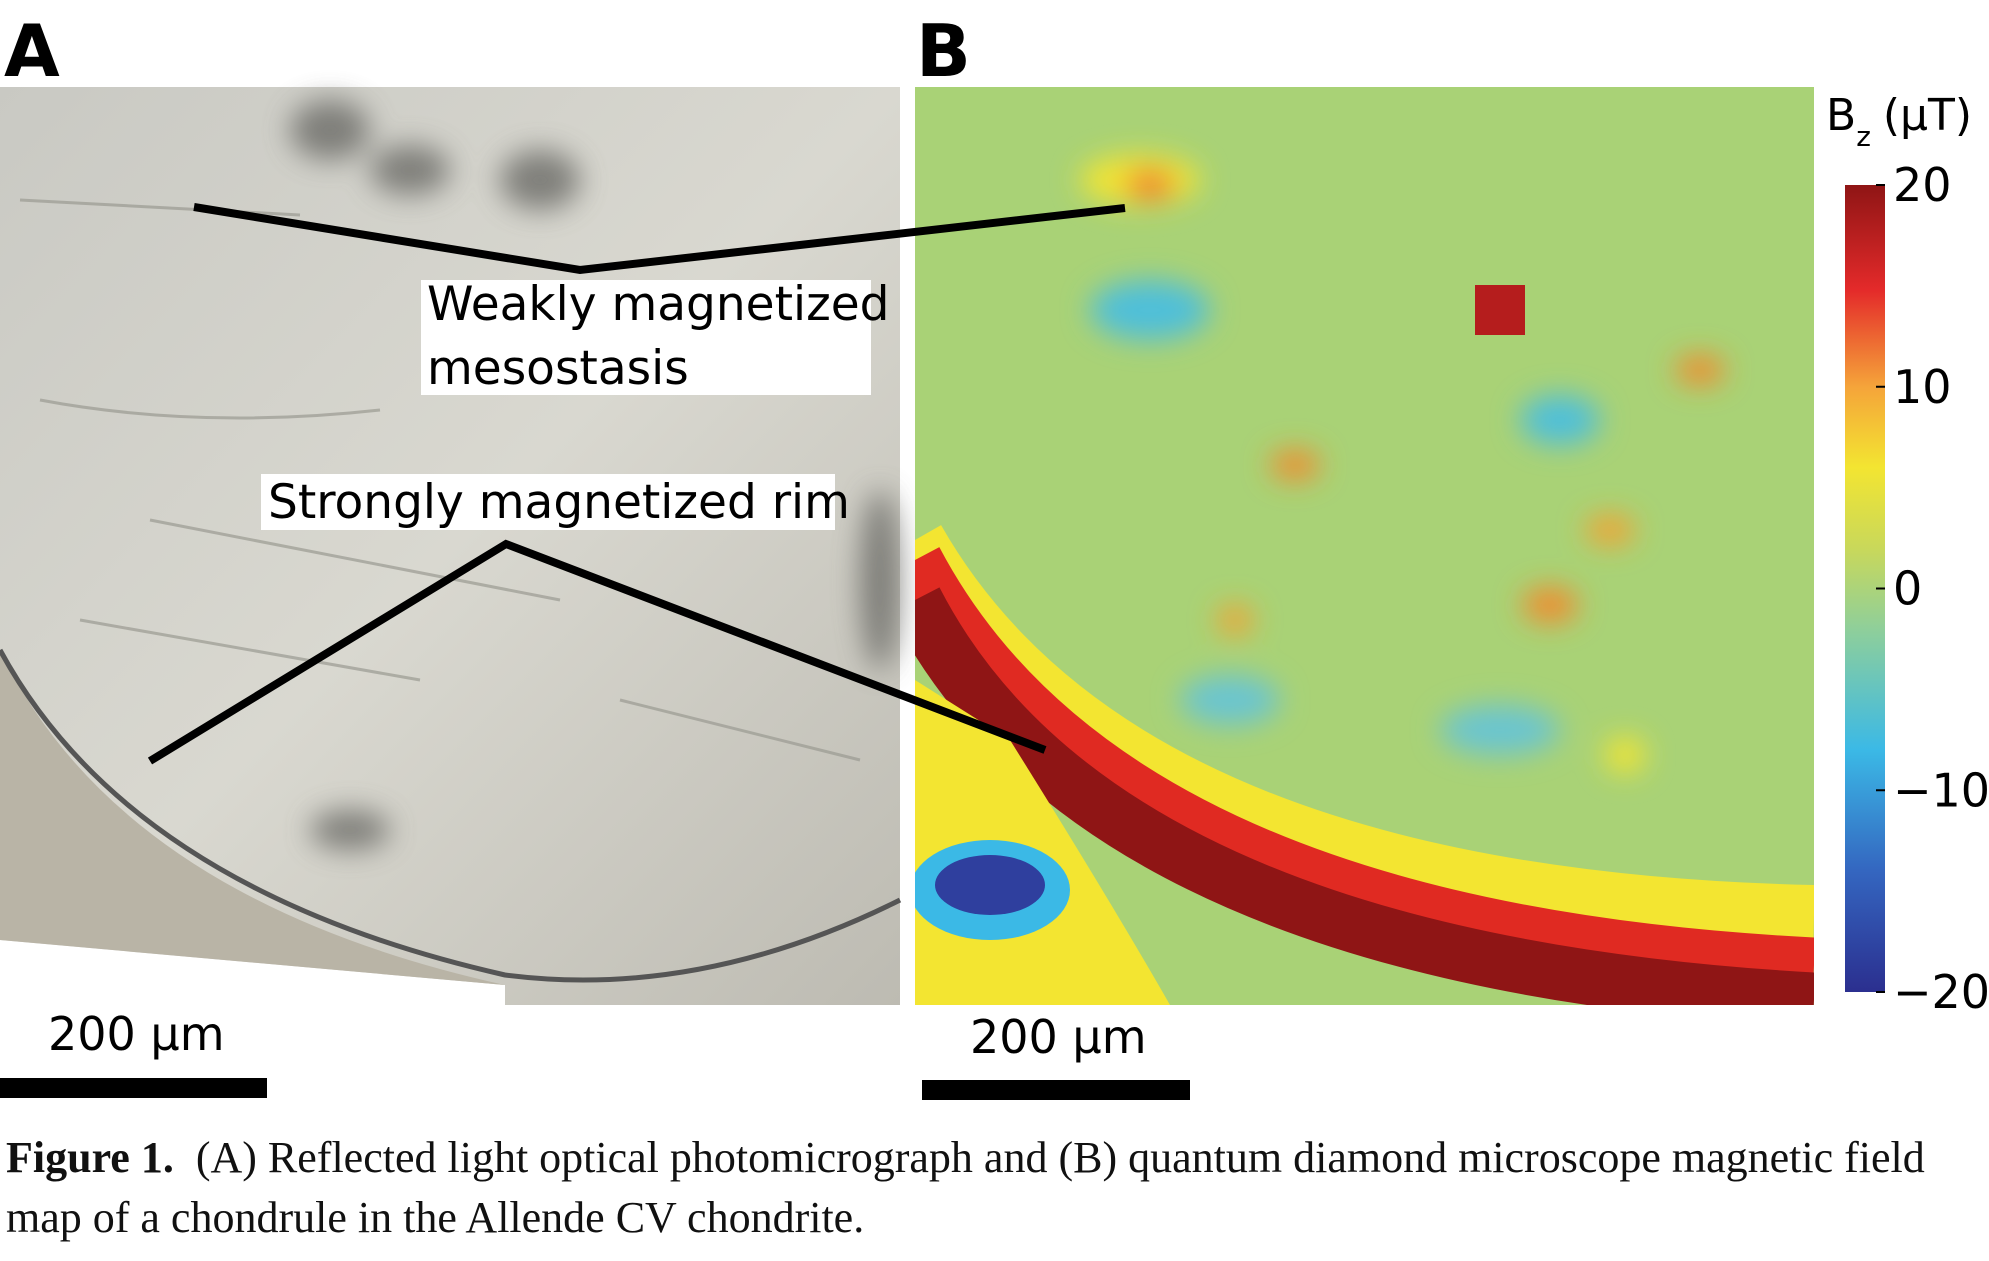  What do you see at coordinates (1922, 185) in the screenshot?
I see `colorbar-tick-label: 20` at bounding box center [1922, 185].